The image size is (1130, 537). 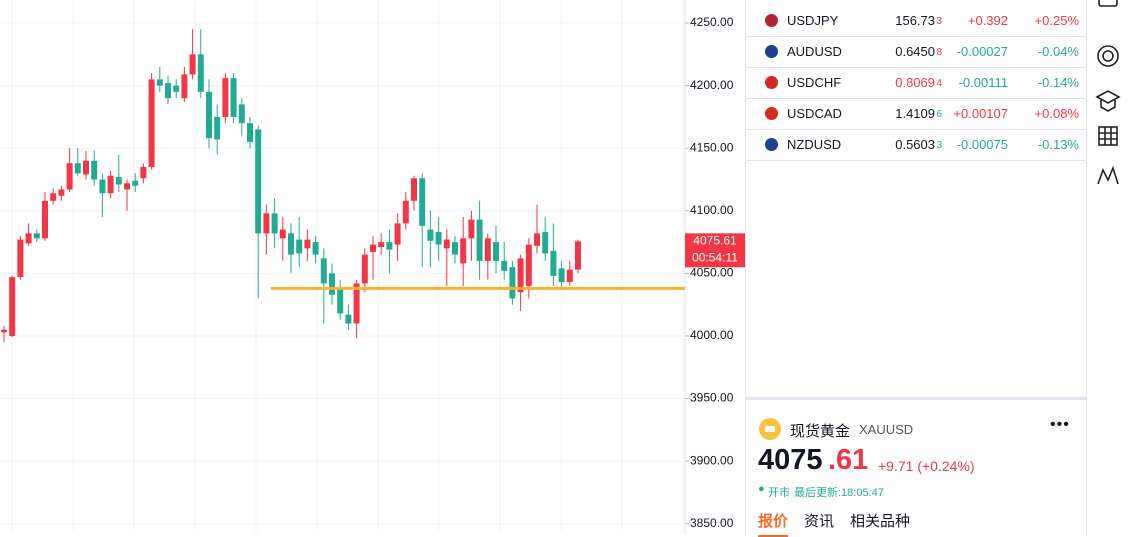 I want to click on chat-icon, so click(x=1108, y=3).